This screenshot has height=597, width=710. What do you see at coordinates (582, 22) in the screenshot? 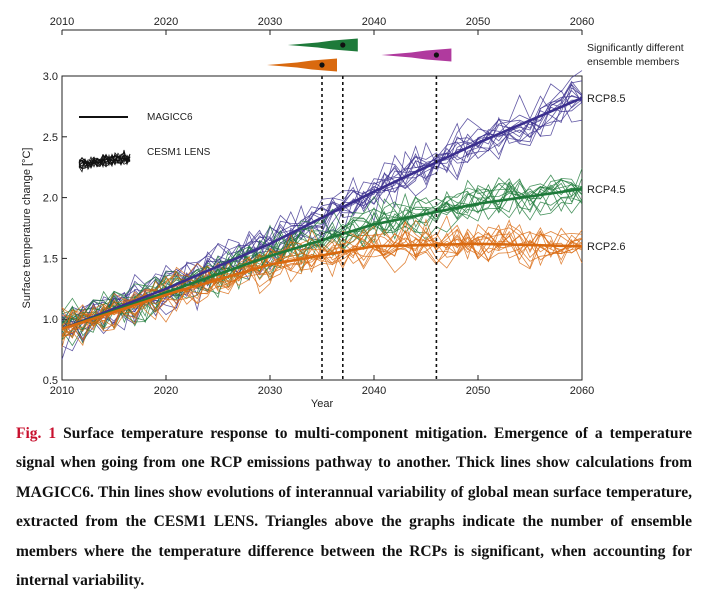
I see `top-axis-tick-label: 2060` at bounding box center [582, 22].